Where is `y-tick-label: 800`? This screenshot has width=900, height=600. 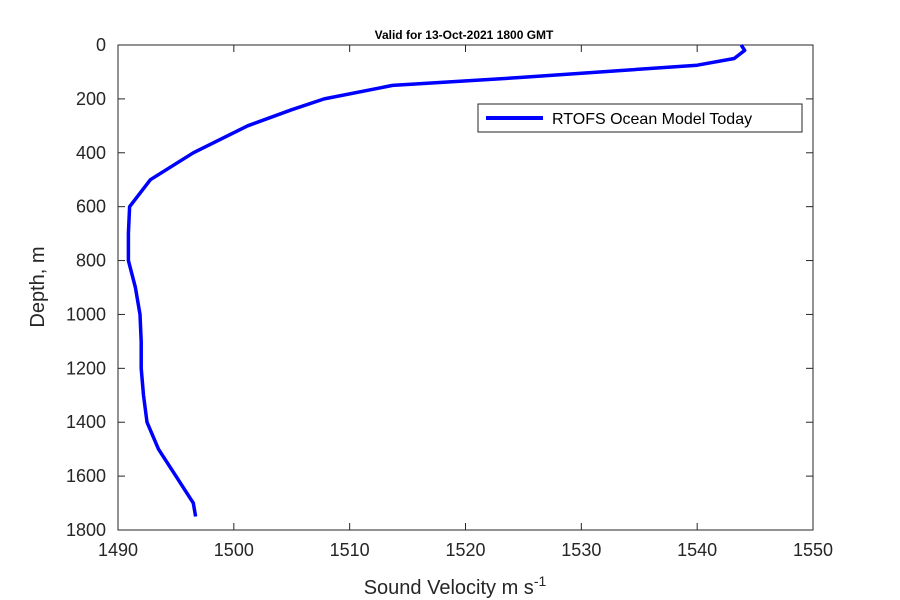
y-tick-label: 800 is located at coordinates (91, 261).